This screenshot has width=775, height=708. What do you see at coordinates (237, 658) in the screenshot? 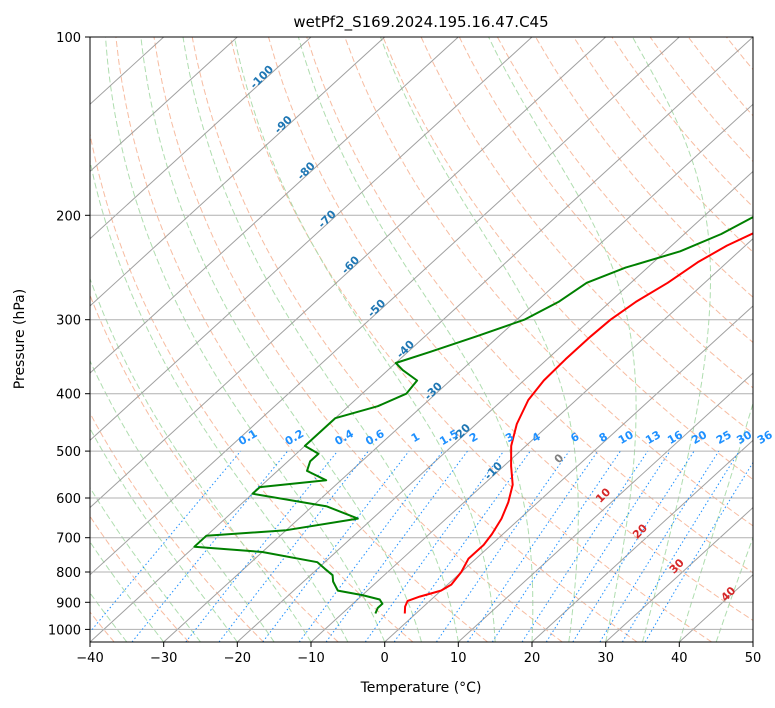
I see `x-tick-label: −20` at bounding box center [237, 658].